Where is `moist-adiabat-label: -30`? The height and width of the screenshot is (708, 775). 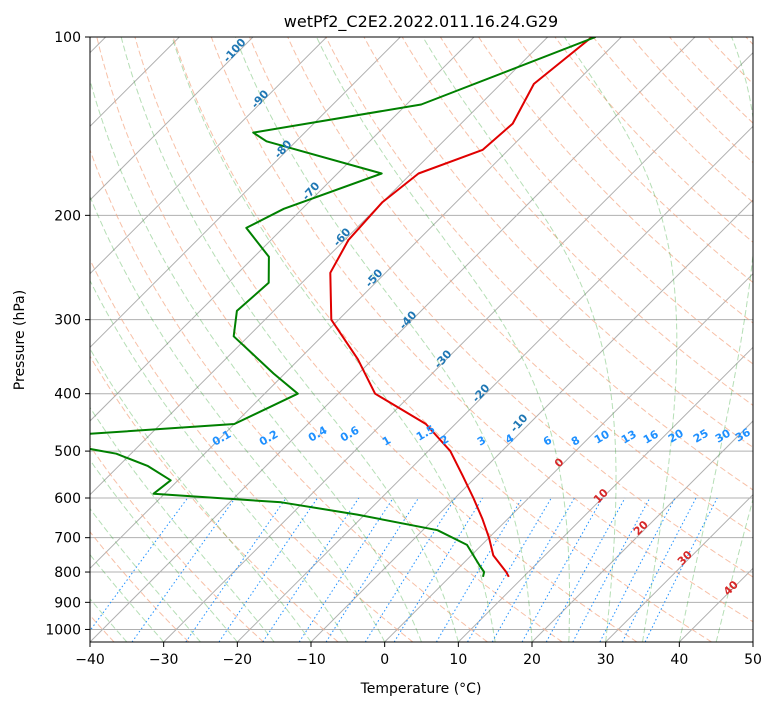
moist-adiabat-label: -30 is located at coordinates (443, 359).